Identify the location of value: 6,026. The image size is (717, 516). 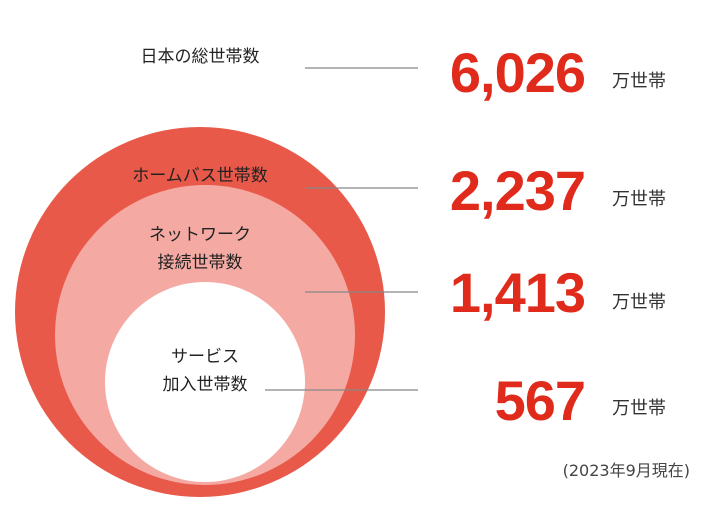
(517, 72).